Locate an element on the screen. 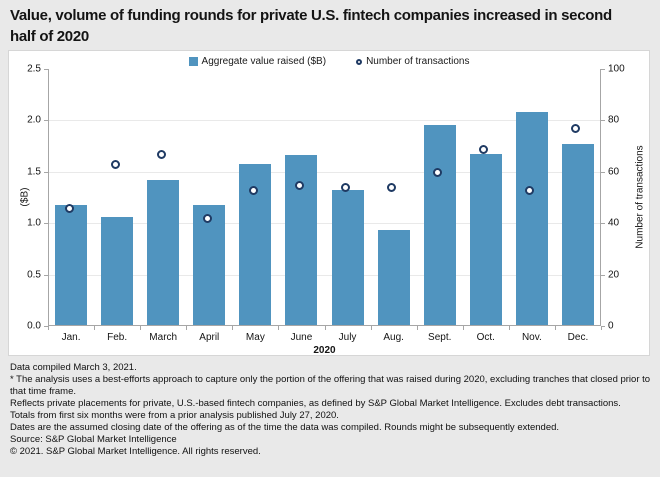 The width and height of the screenshot is (660, 477). x-axis-month-label: Sept. is located at coordinates (440, 337).